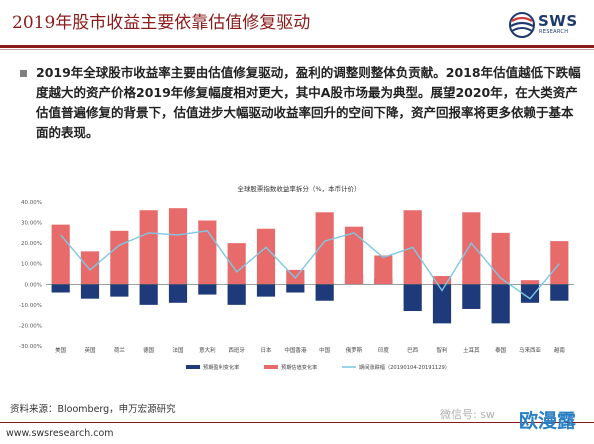 The width and height of the screenshot is (594, 444). What do you see at coordinates (354, 350) in the screenshot?
I see `x-tick-label: 俄罗斯` at bounding box center [354, 350].